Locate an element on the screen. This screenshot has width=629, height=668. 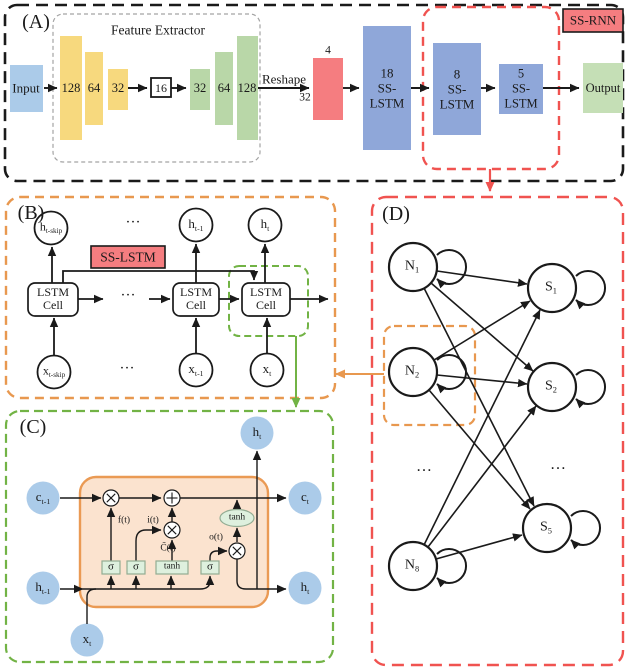
node-s5-circle is located at coordinates (547, 528).